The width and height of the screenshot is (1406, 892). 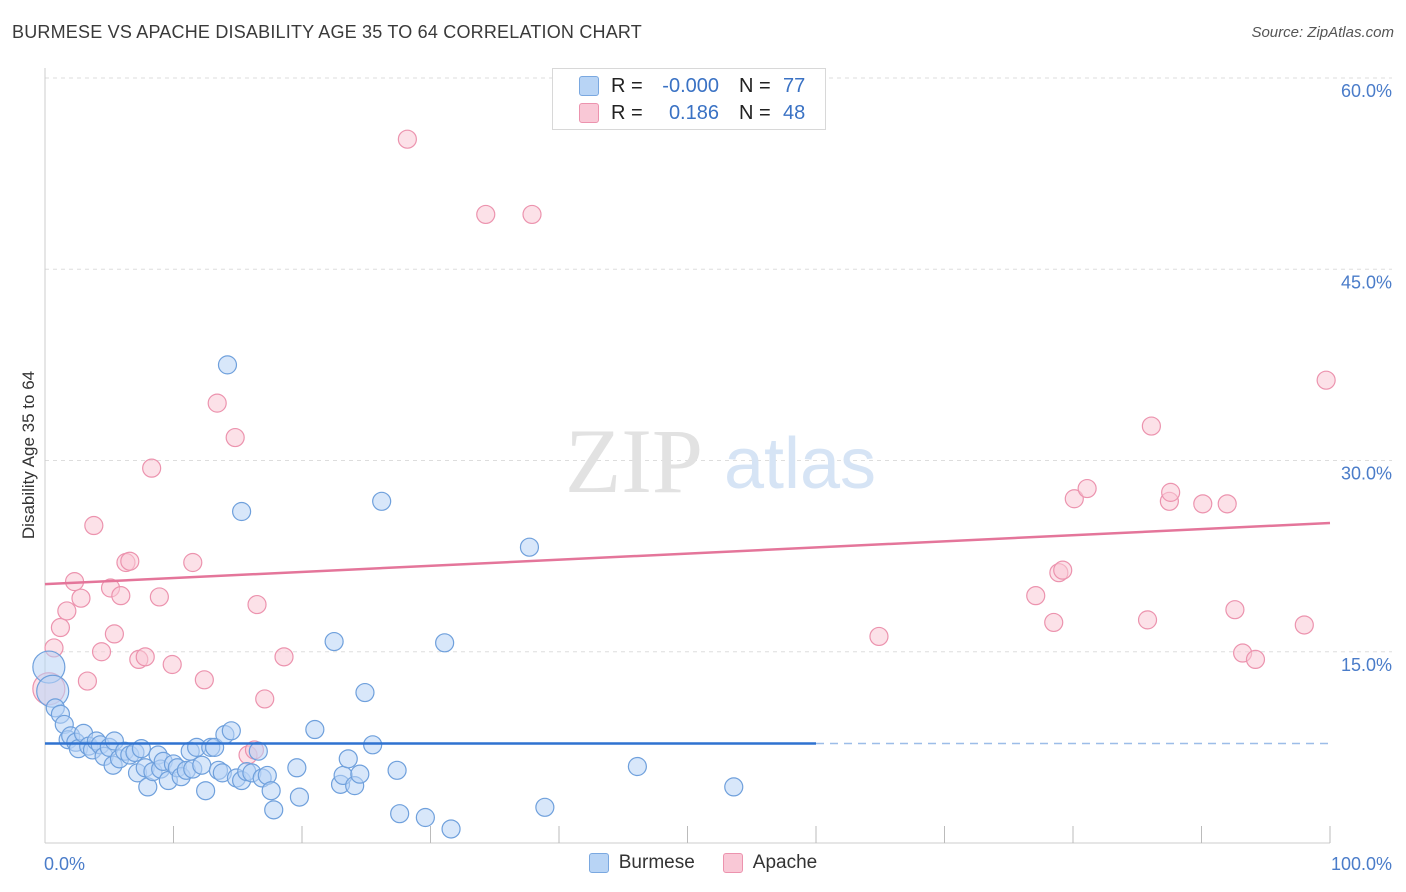 What do you see at coordinates (720, 461) in the screenshot?
I see `watermark: ZIP atlas` at bounding box center [720, 461].